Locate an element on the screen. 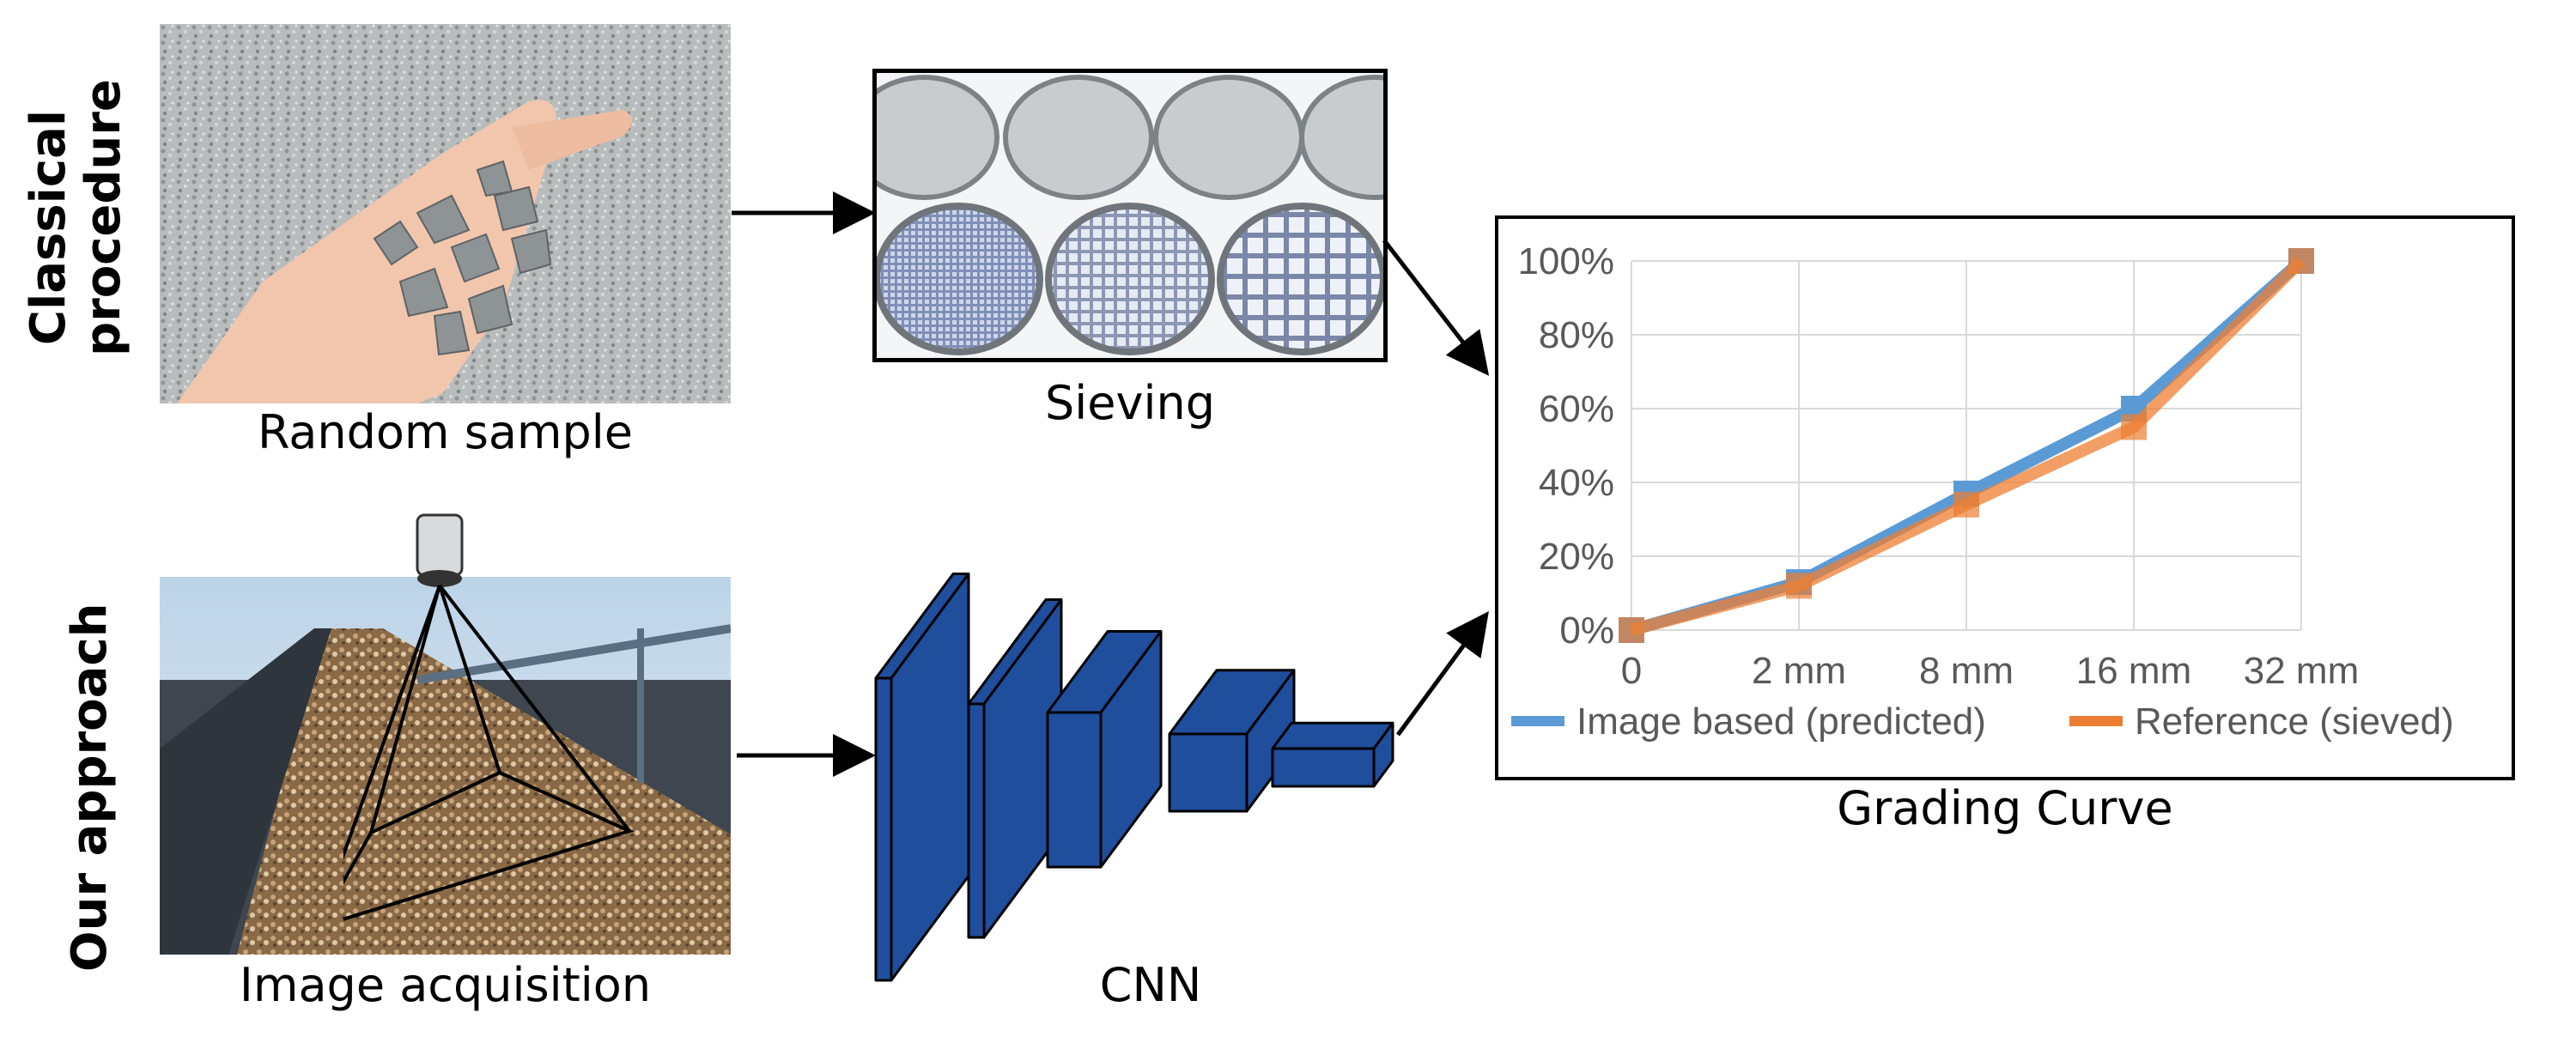 Image resolution: width=2576 pixels, height=1043 pixels. arrow-cnn-to-curve is located at coordinates (1442, 673).